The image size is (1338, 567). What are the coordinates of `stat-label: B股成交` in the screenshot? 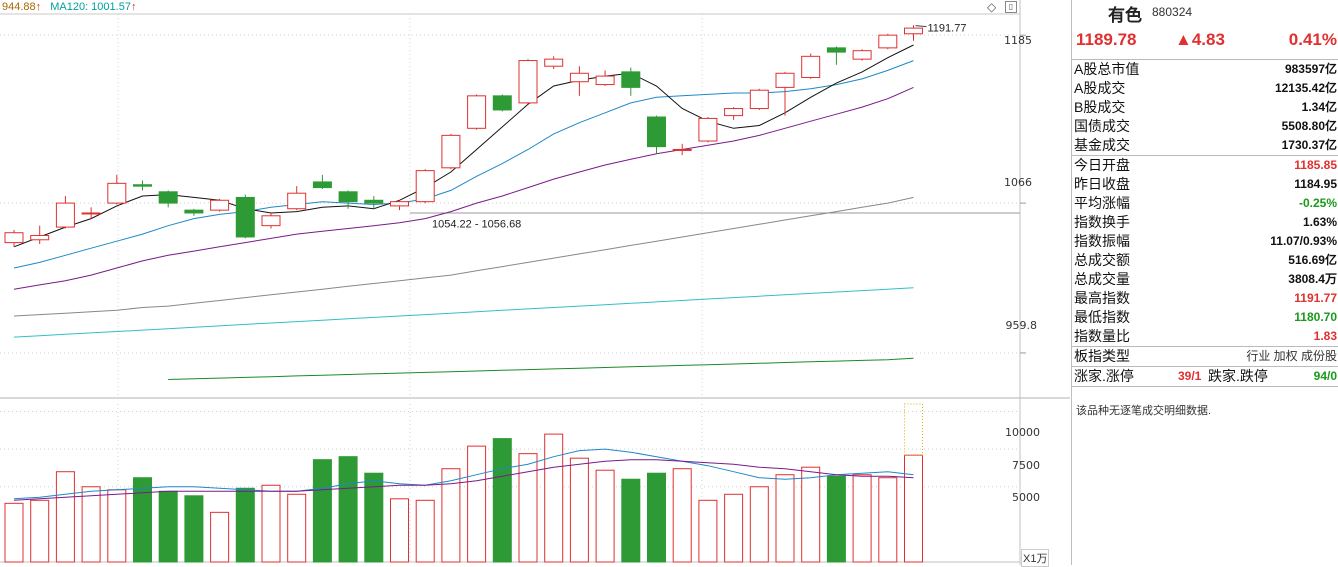 It's located at (1100, 107).